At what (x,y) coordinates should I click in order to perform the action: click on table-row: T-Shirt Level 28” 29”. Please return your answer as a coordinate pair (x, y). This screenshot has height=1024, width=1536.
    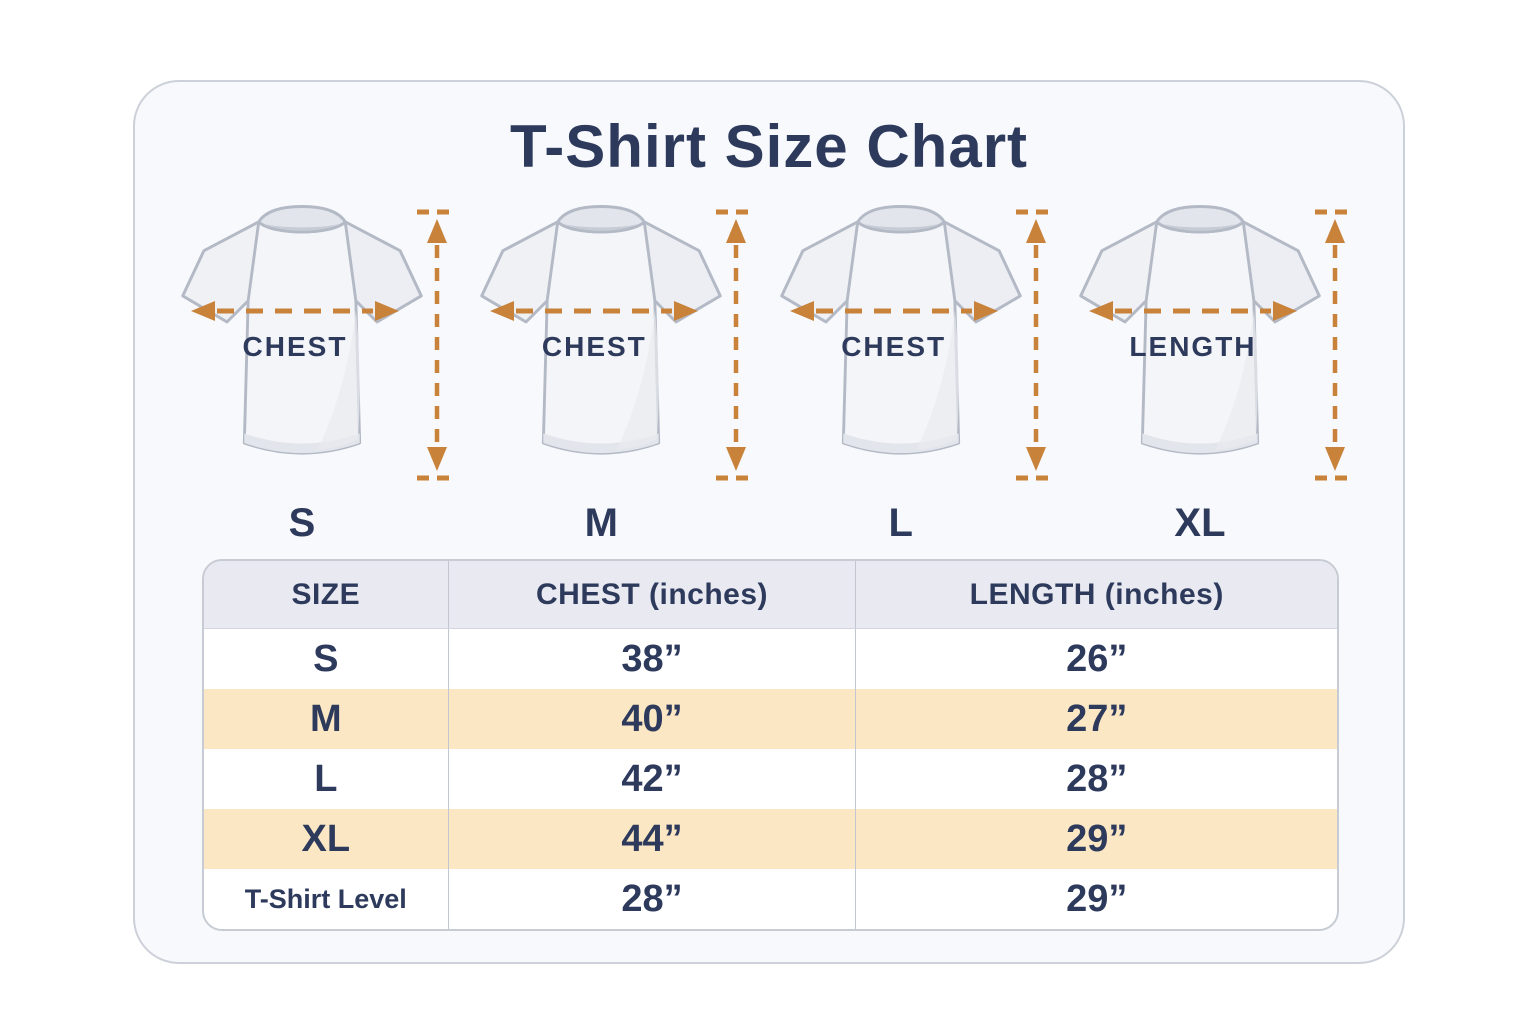
    Looking at the image, I should click on (770, 899).